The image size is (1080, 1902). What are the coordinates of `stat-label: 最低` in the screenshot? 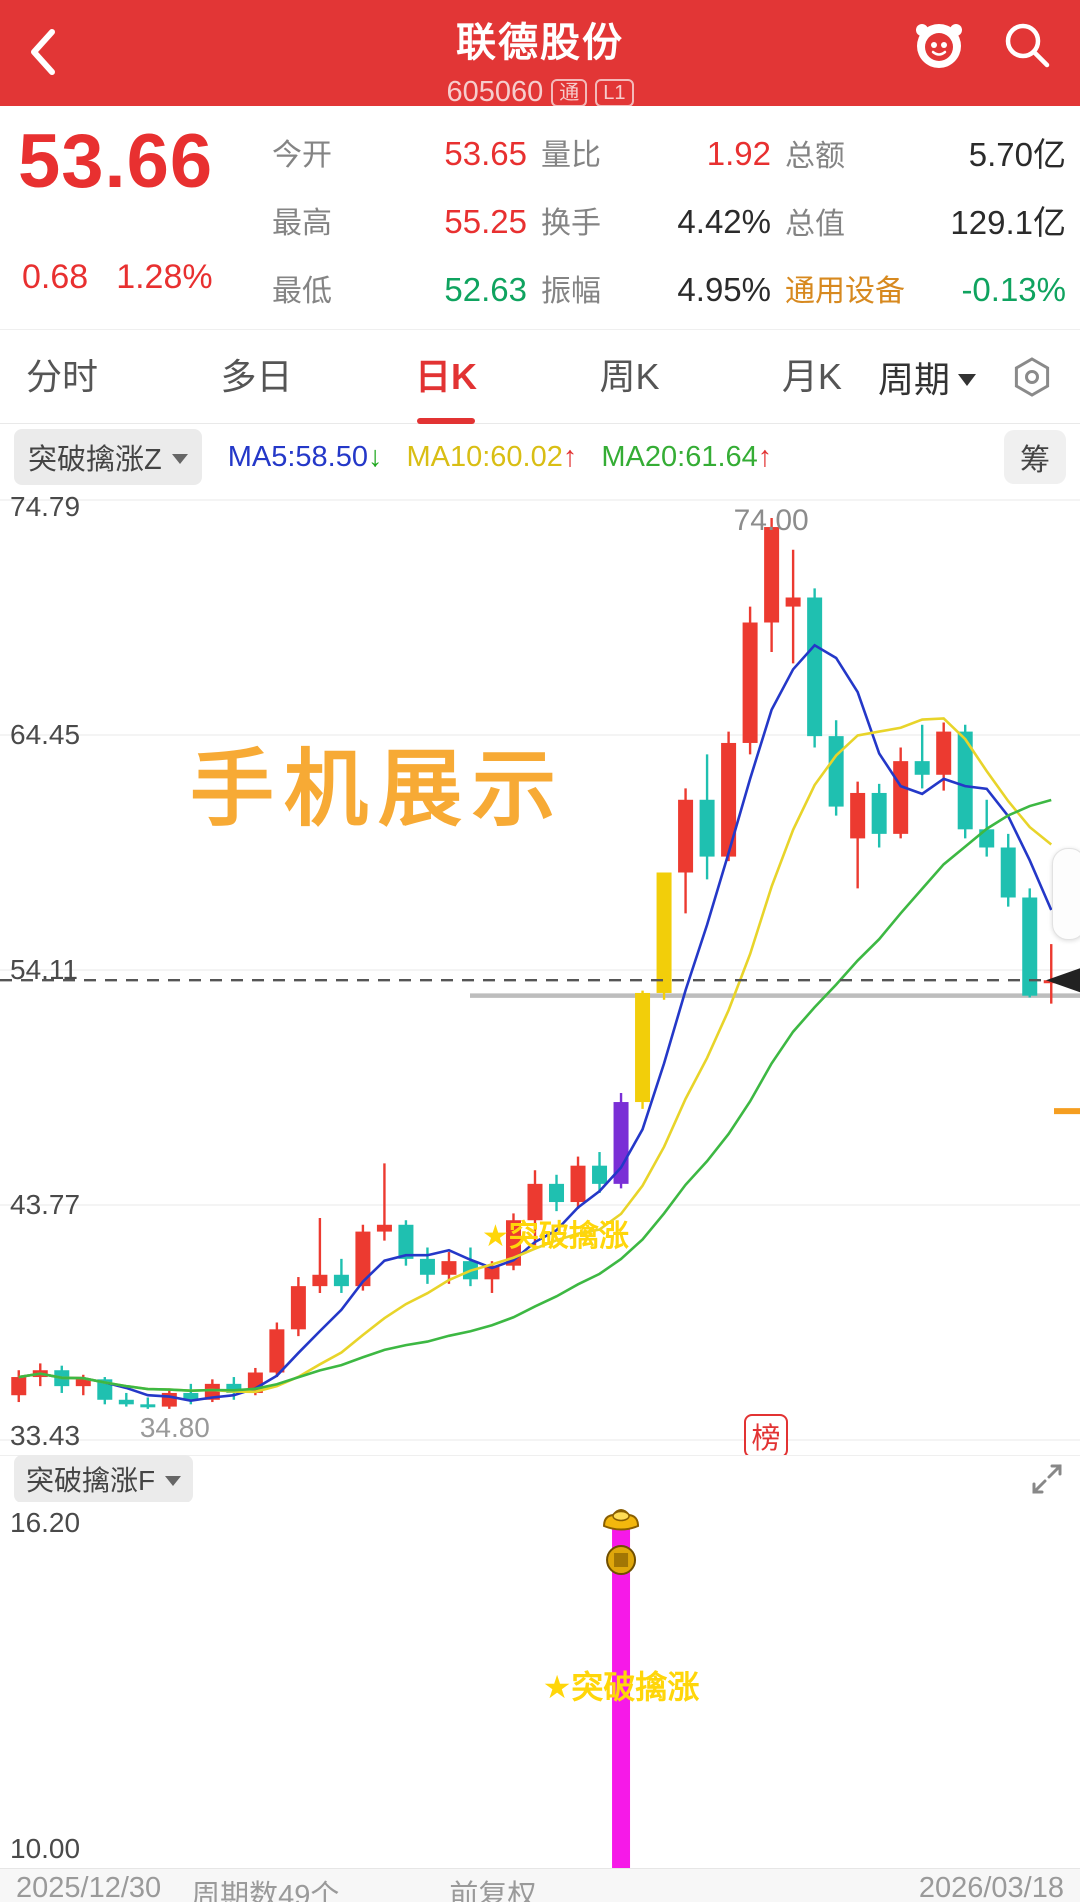 It's located at (302, 291).